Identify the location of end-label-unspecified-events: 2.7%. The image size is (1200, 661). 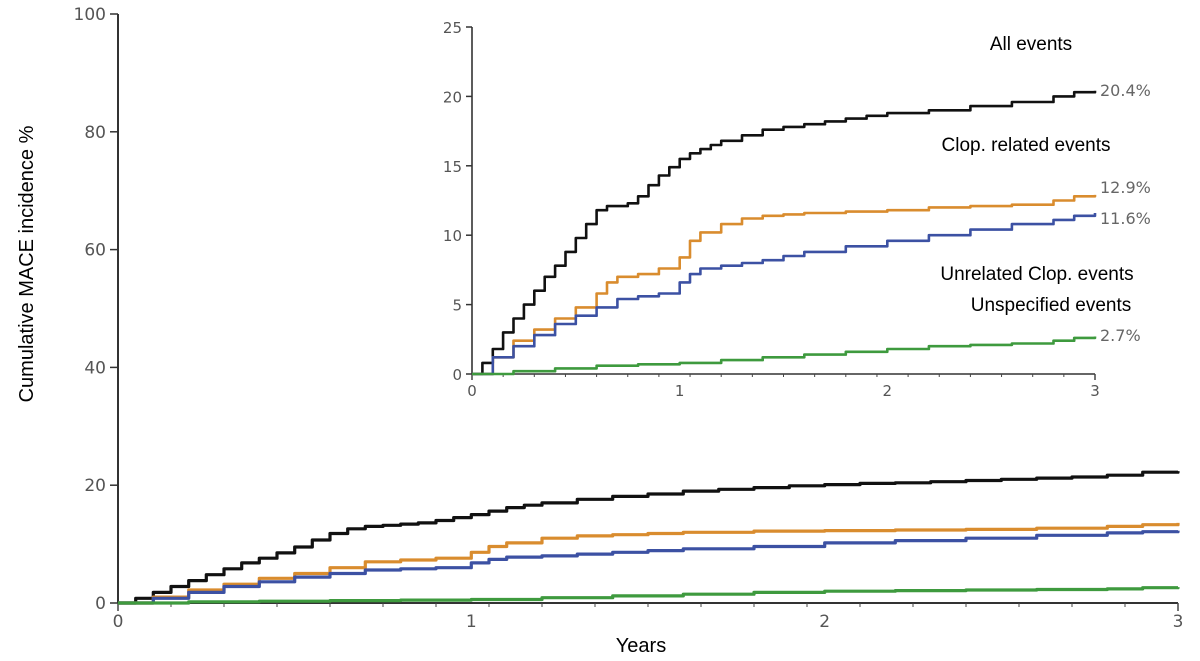
(1120, 335).